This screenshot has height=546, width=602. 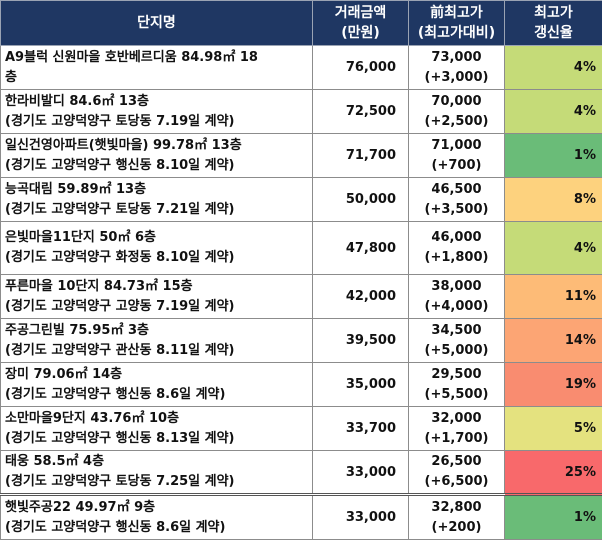 What do you see at coordinates (456, 237) in the screenshot?
I see `prev-high-value: 46,000` at bounding box center [456, 237].